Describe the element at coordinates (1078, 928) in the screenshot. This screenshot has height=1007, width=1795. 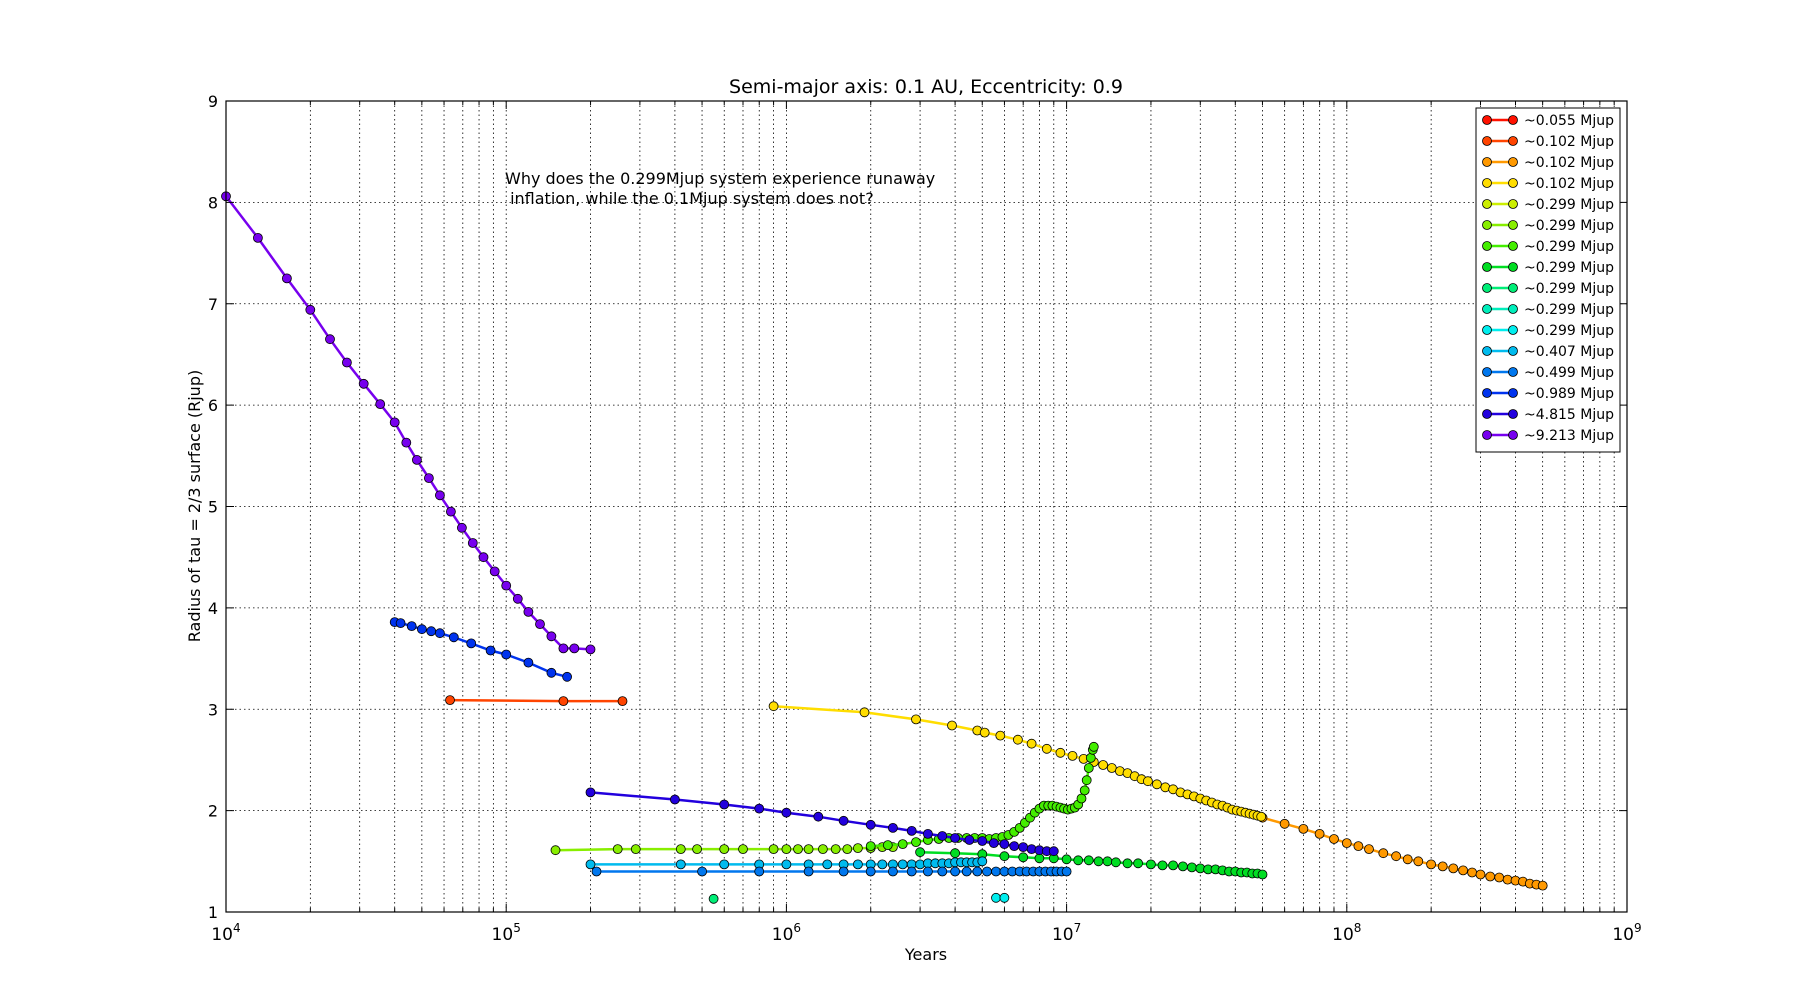
I see `x-tick-label-exponent: 7` at that location.